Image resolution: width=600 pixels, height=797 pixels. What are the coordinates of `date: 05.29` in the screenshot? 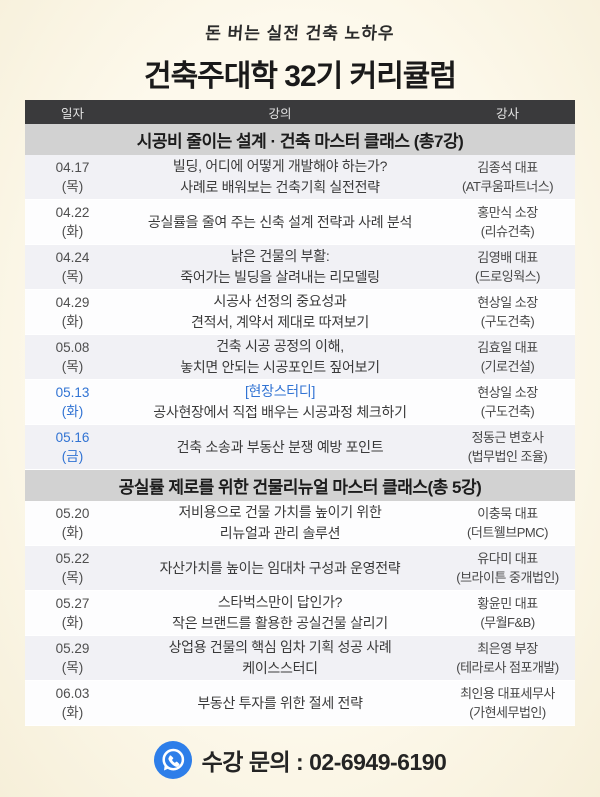 It's located at (72, 648).